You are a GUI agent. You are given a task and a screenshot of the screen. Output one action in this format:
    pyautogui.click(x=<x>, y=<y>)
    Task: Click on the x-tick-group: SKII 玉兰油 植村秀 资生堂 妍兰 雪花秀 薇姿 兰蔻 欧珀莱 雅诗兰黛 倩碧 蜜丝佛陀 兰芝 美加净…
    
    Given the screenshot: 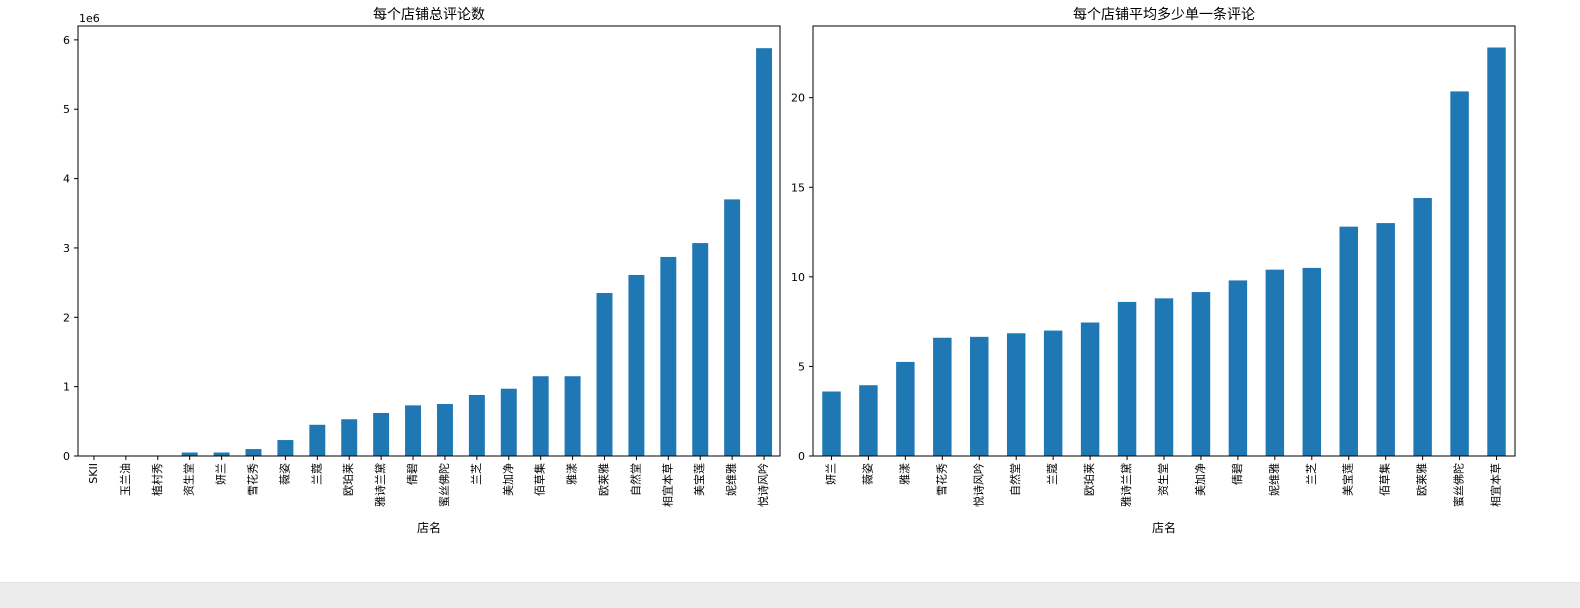 What is the action you would take?
    pyautogui.click(x=428, y=481)
    